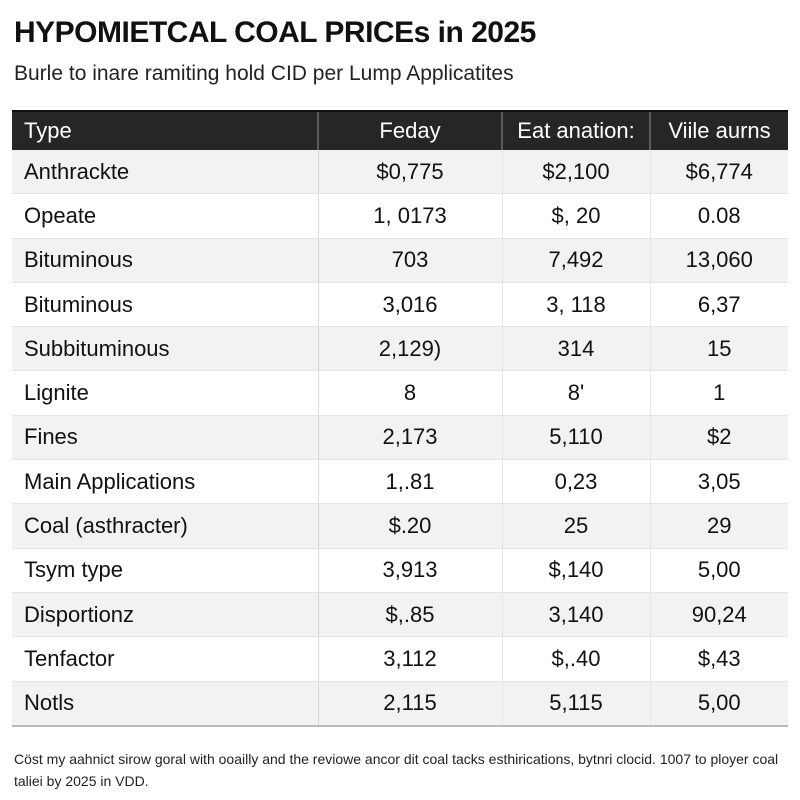  Describe the element at coordinates (409, 216) in the screenshot. I see `cell-feday: 1, 0173` at that location.